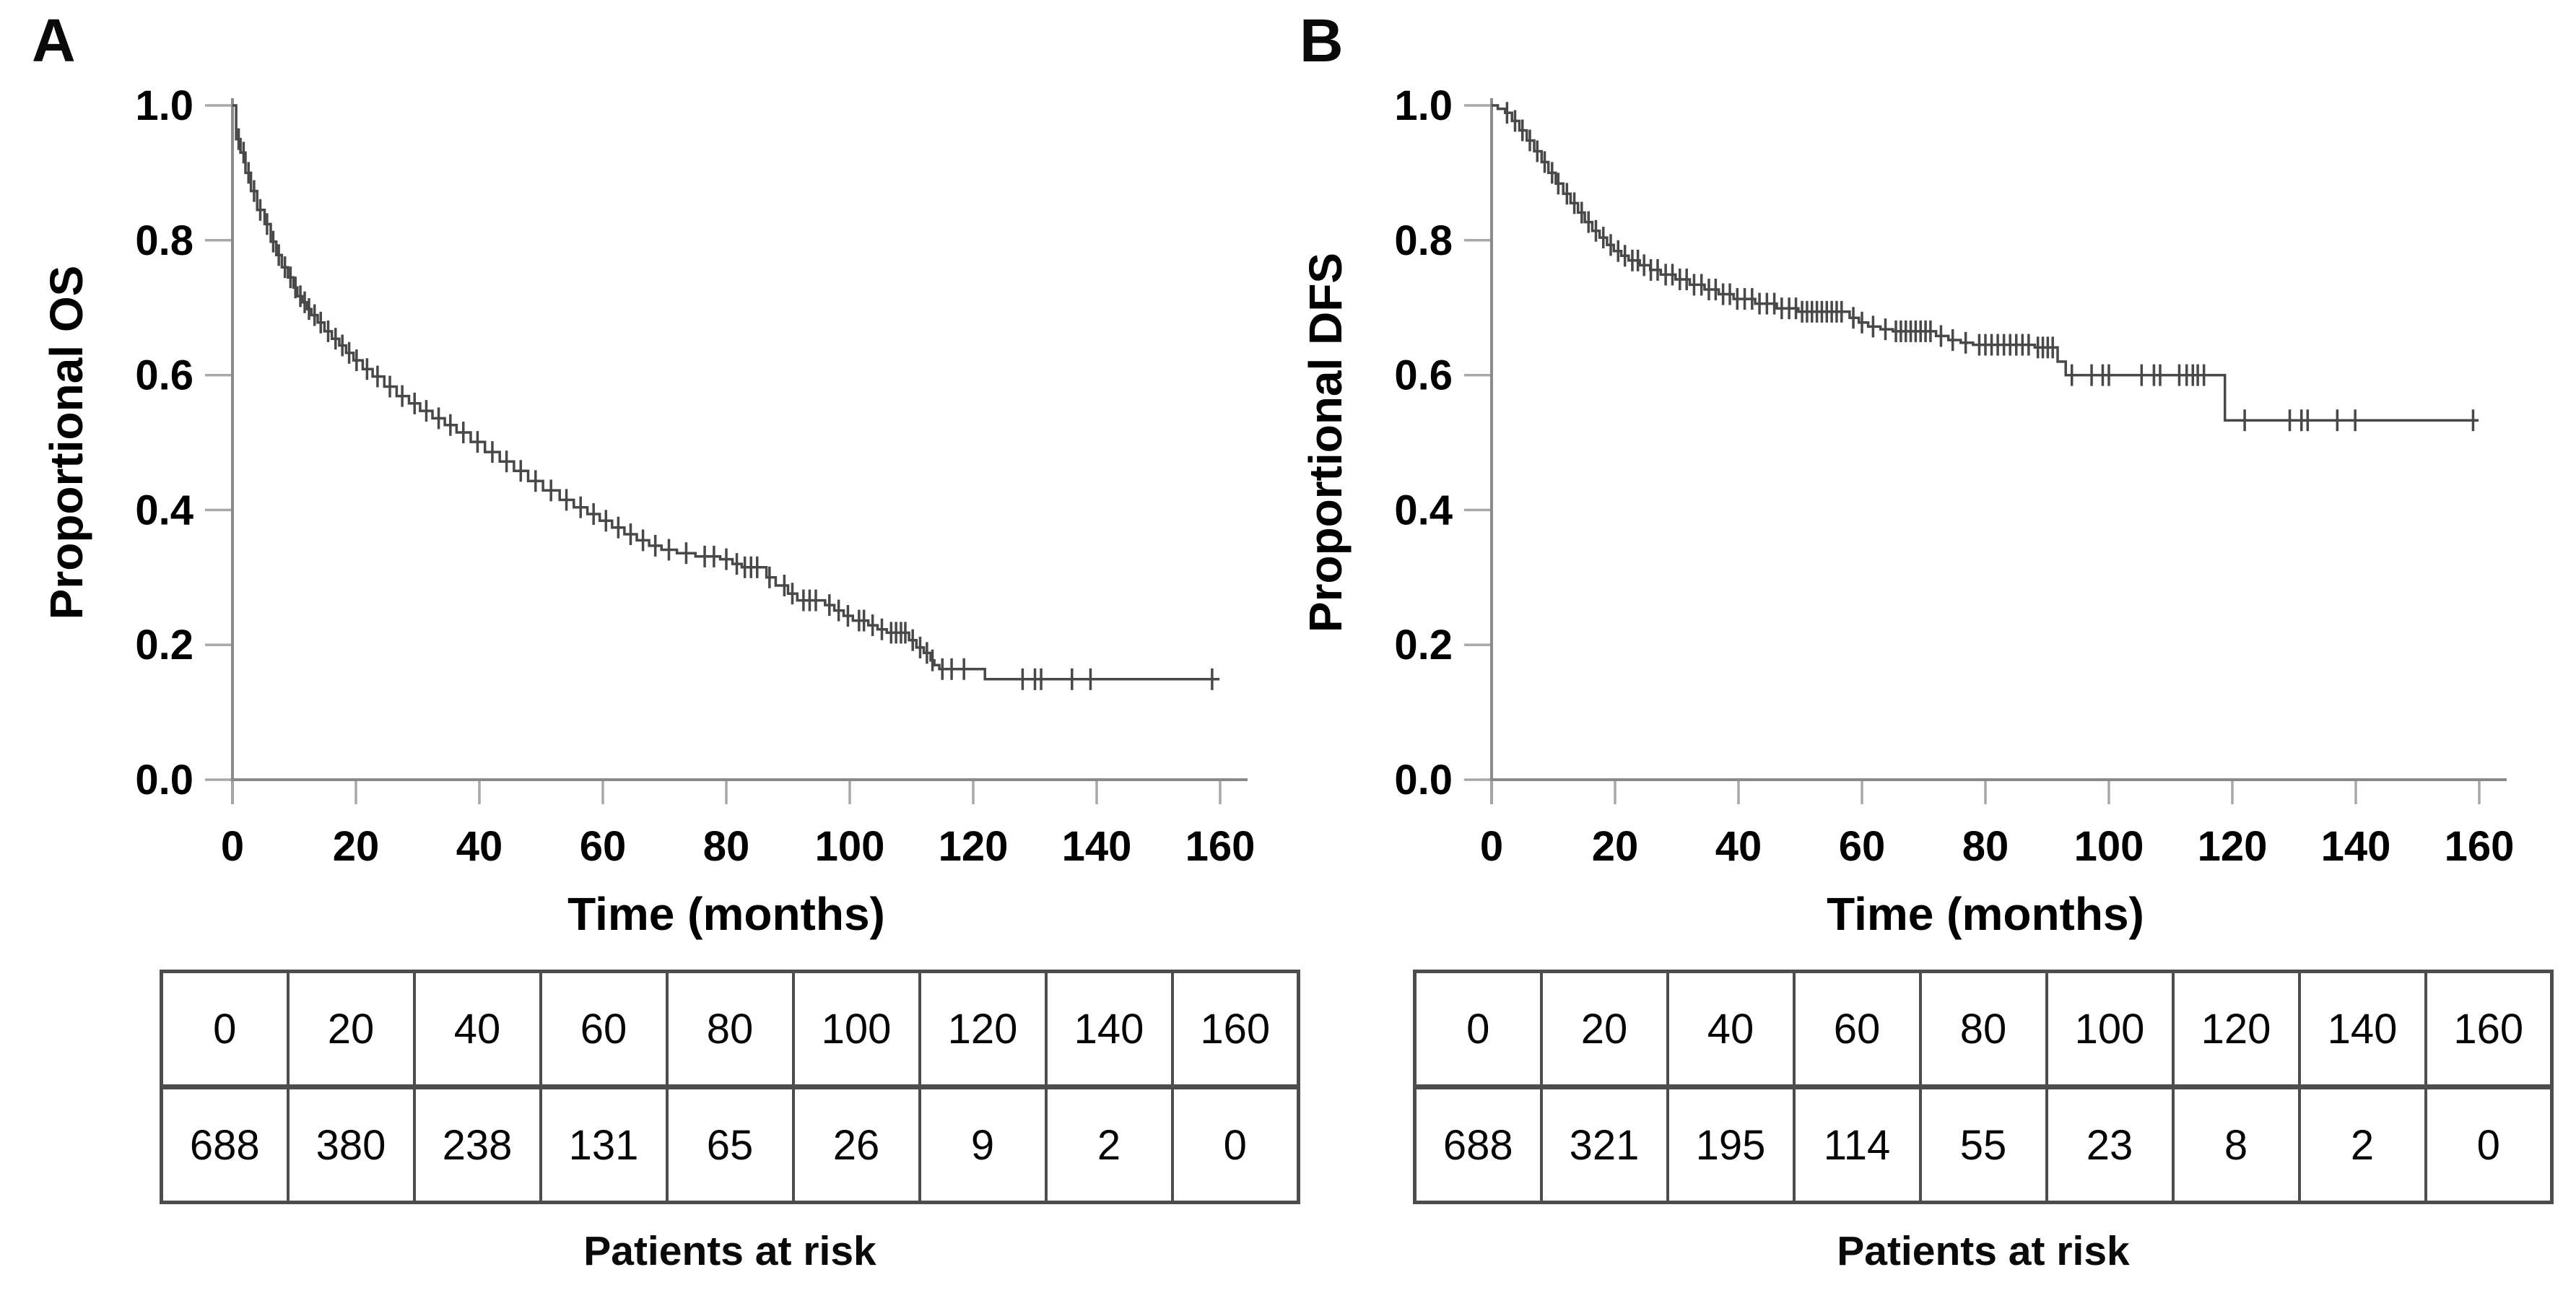 This screenshot has height=1306, width=2576. What do you see at coordinates (729, 1251) in the screenshot?
I see `patients-at-risk-caption-os: Patients at risk` at bounding box center [729, 1251].